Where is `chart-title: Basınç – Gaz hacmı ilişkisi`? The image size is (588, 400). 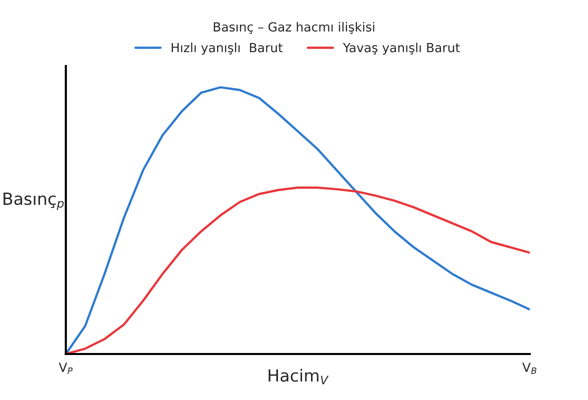 chart-title: Basınç – Gaz hacmı ilişkisi is located at coordinates (294, 28).